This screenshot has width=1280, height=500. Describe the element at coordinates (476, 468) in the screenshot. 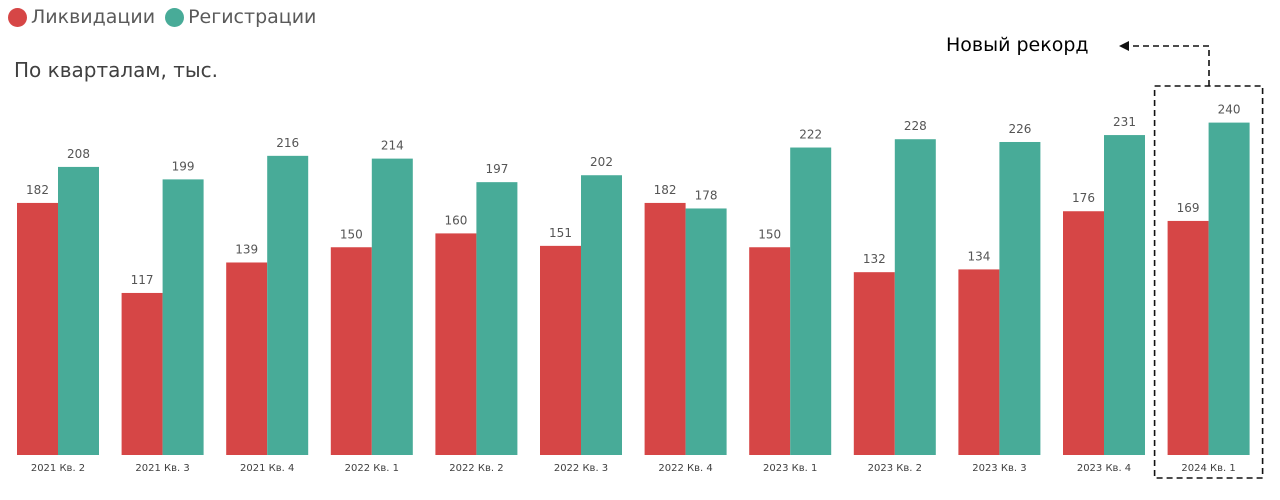

I see `x-tick-label-4: 2022 Кв. 2` at that location.